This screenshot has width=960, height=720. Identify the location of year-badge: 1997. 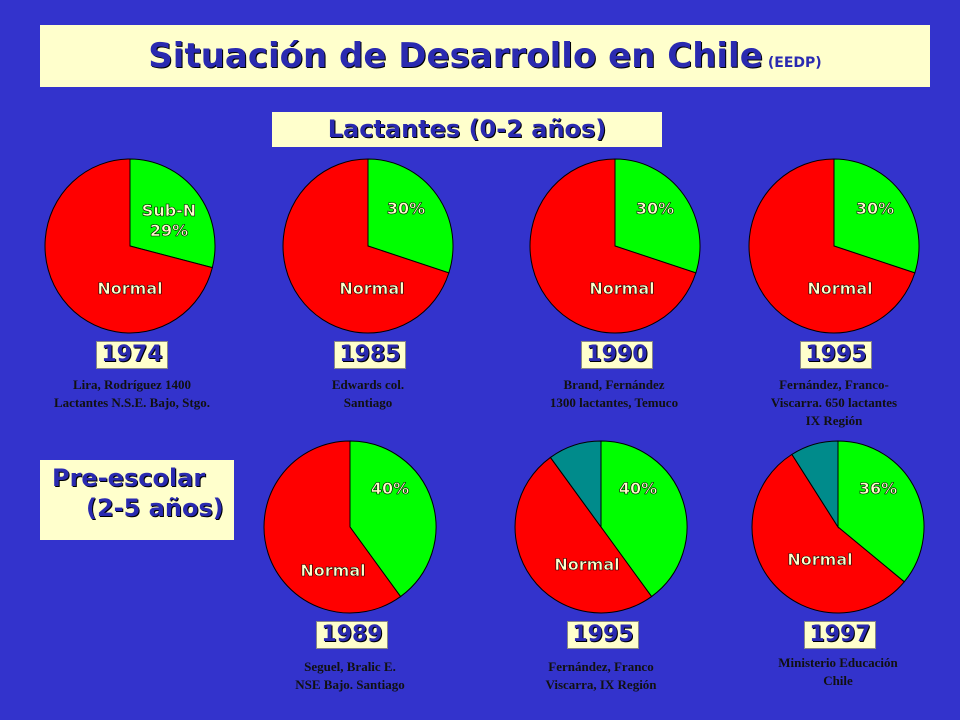
(840, 635).